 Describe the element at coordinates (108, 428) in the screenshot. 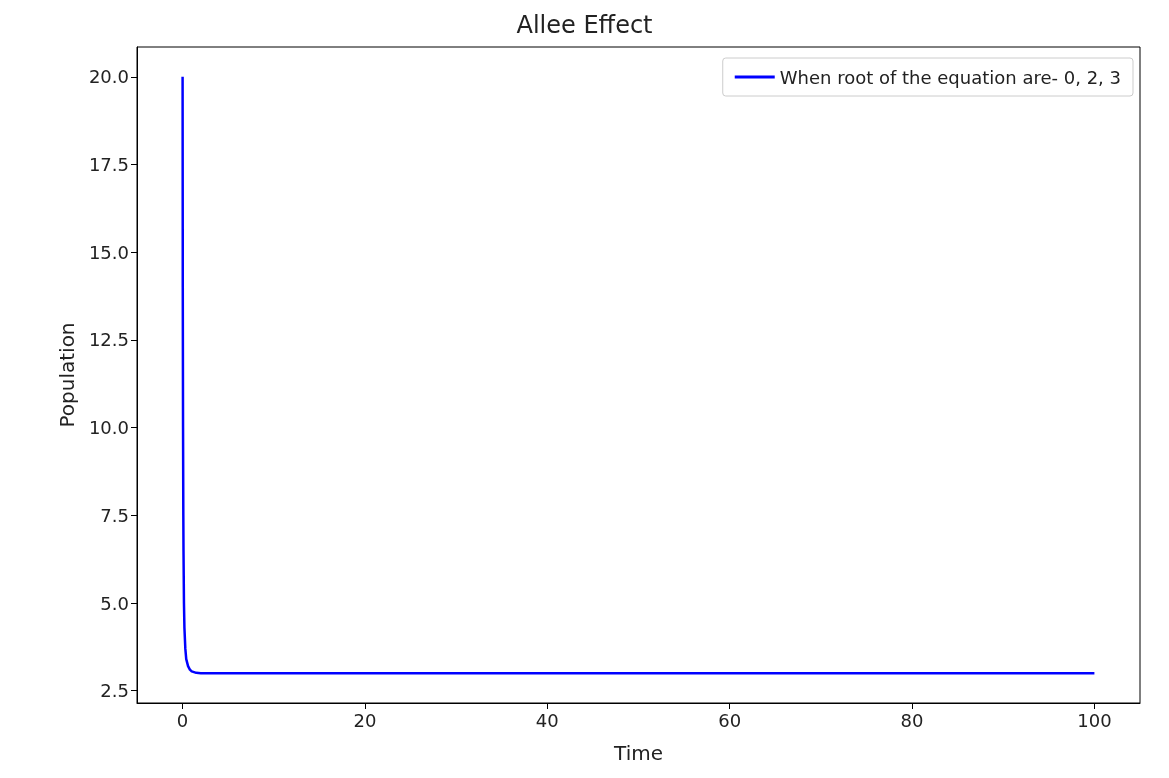

I see `y-tick-label: 10.0` at that location.